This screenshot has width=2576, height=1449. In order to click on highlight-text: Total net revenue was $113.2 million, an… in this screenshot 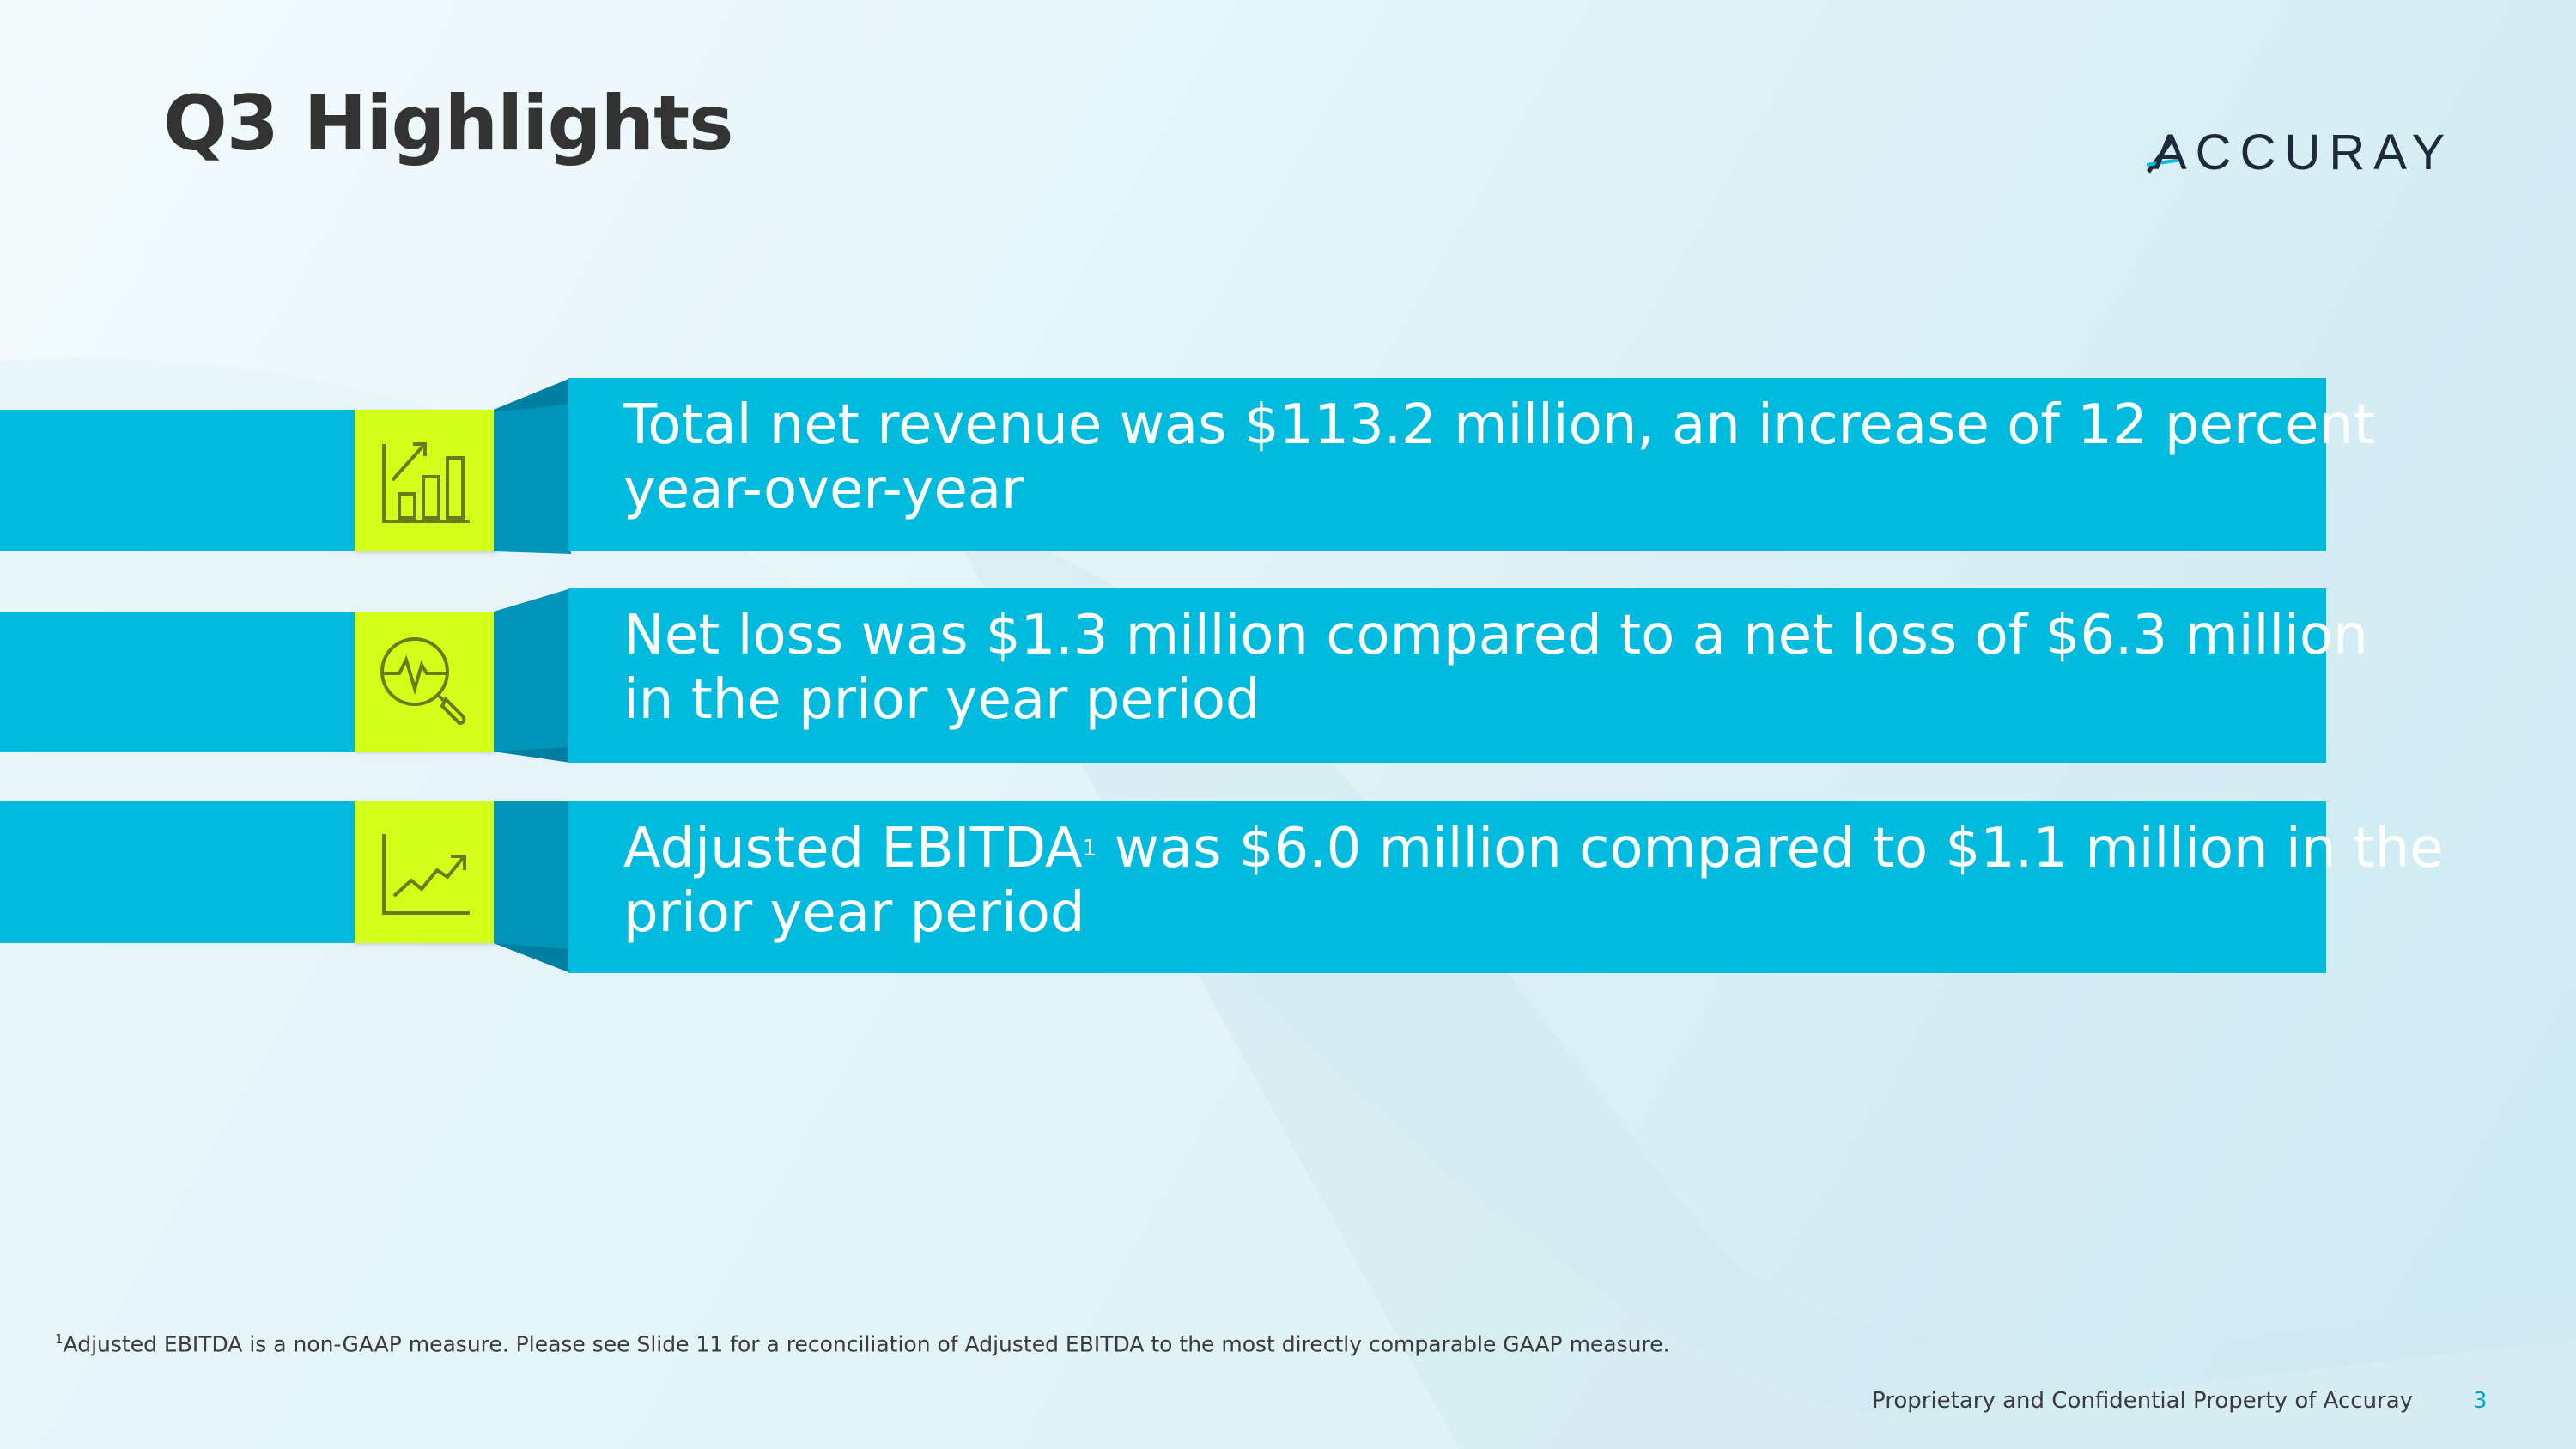, I will do `click(1500, 457)`.